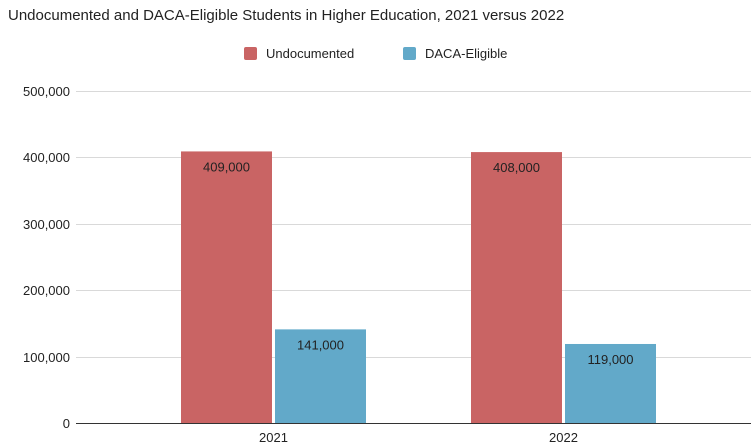 The height and width of the screenshot is (448, 751). I want to click on data-label-undocumented-2022: 408,000, so click(516, 167).